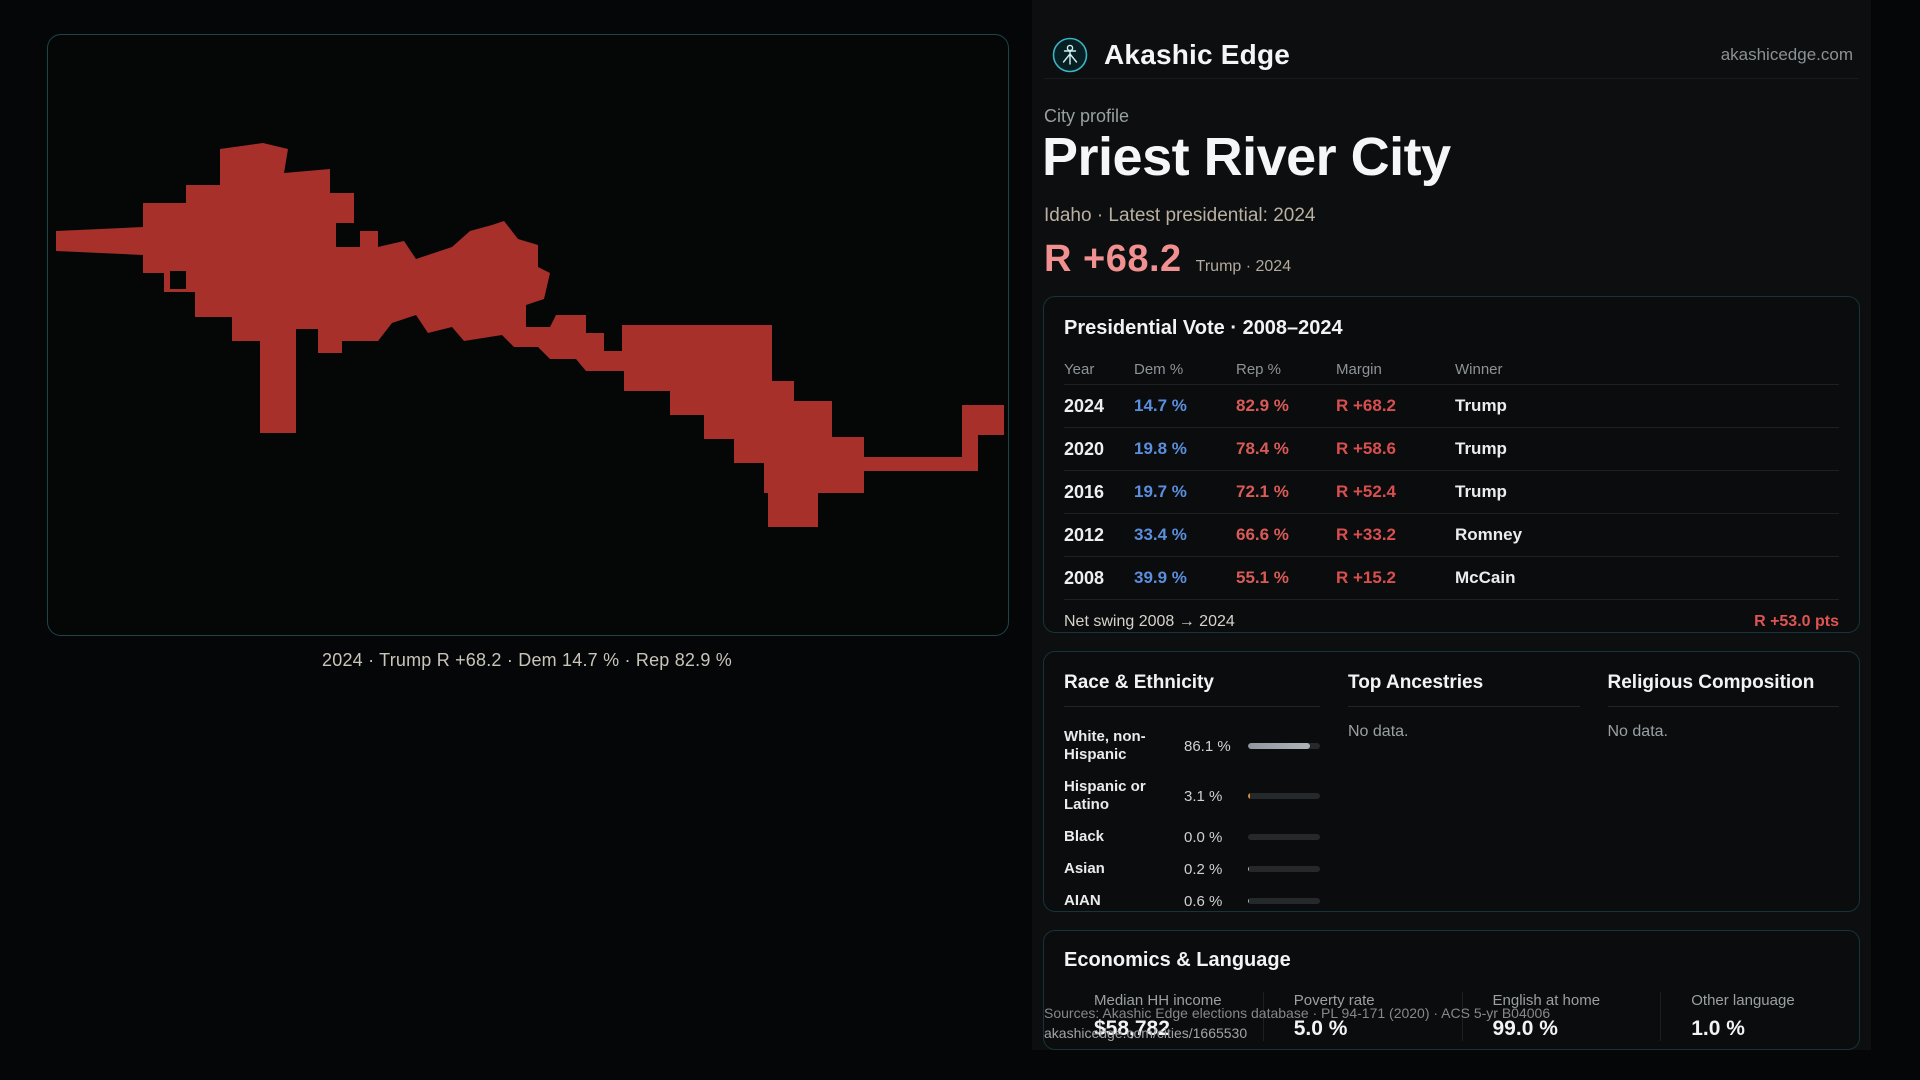 This screenshot has width=1920, height=1080. What do you see at coordinates (1082, 900) in the screenshot?
I see `race-label: AIAN` at bounding box center [1082, 900].